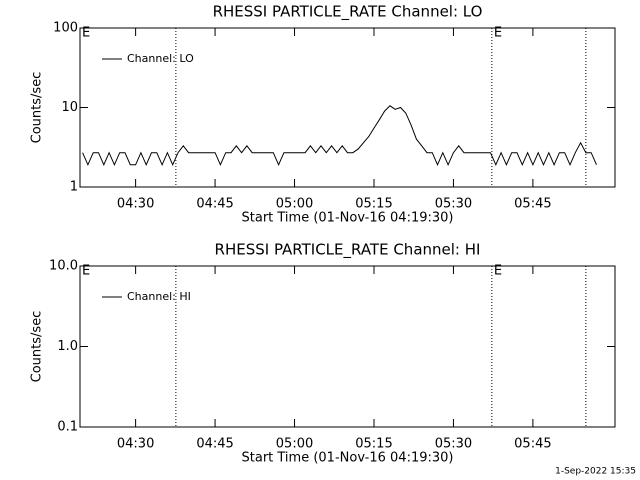  Describe the element at coordinates (67, 346) in the screenshot. I see `y-tick-label: 1.0` at that location.